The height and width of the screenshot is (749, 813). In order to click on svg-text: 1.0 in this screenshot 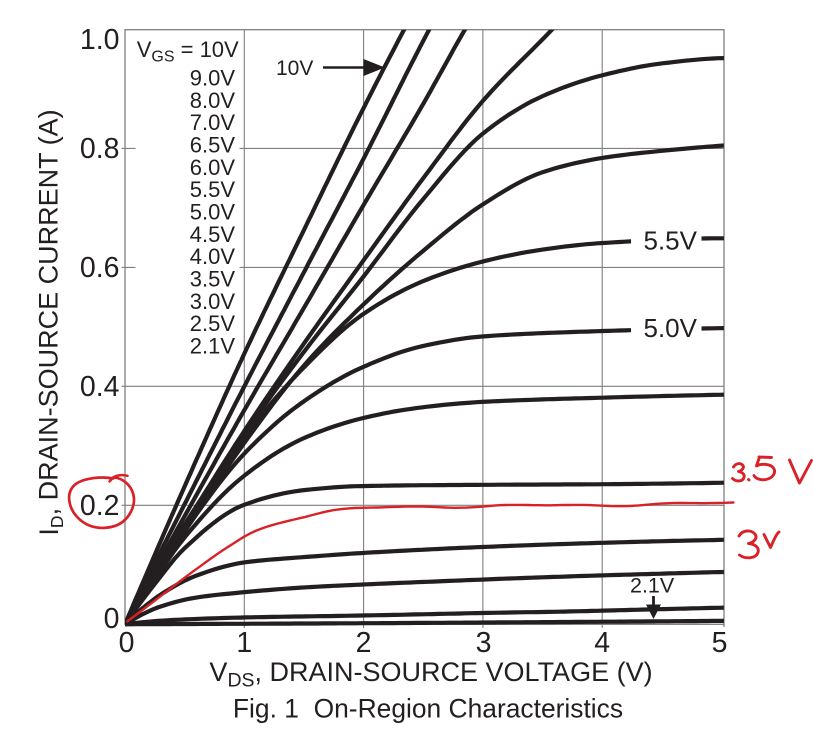, I will do `click(100, 40)`.